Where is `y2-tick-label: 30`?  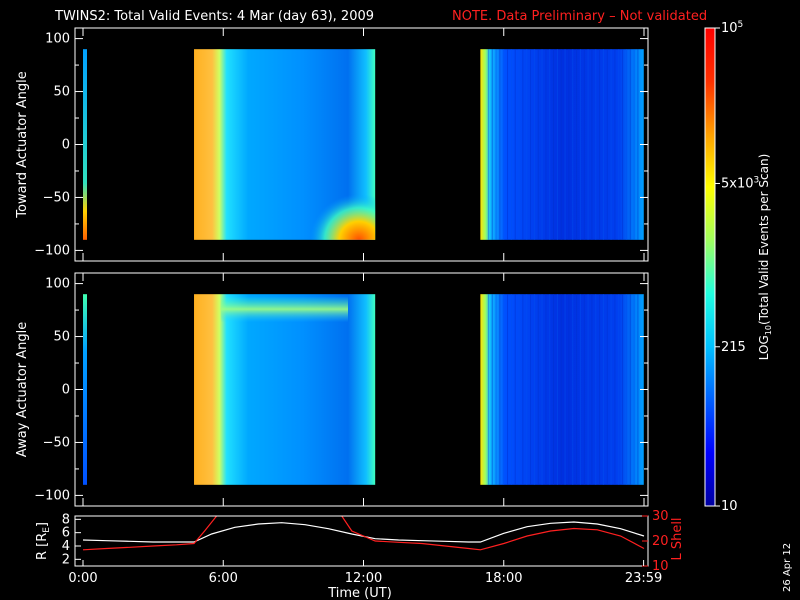
y2-tick-label: 30 is located at coordinates (660, 516).